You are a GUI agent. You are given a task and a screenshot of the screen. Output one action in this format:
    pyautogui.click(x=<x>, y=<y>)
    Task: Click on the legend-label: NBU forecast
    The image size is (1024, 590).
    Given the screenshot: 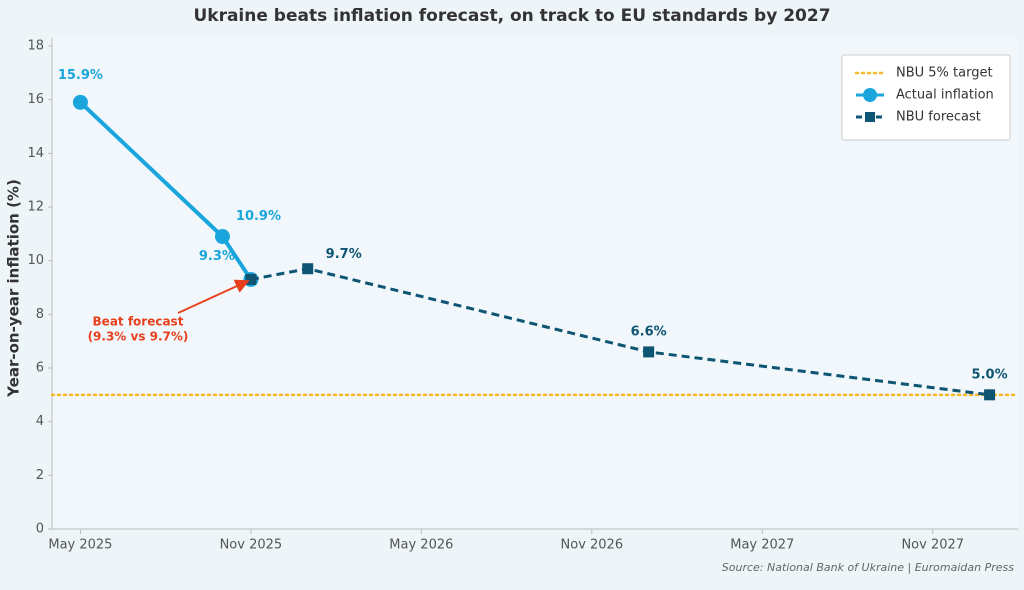 What is the action you would take?
    pyautogui.click(x=938, y=117)
    